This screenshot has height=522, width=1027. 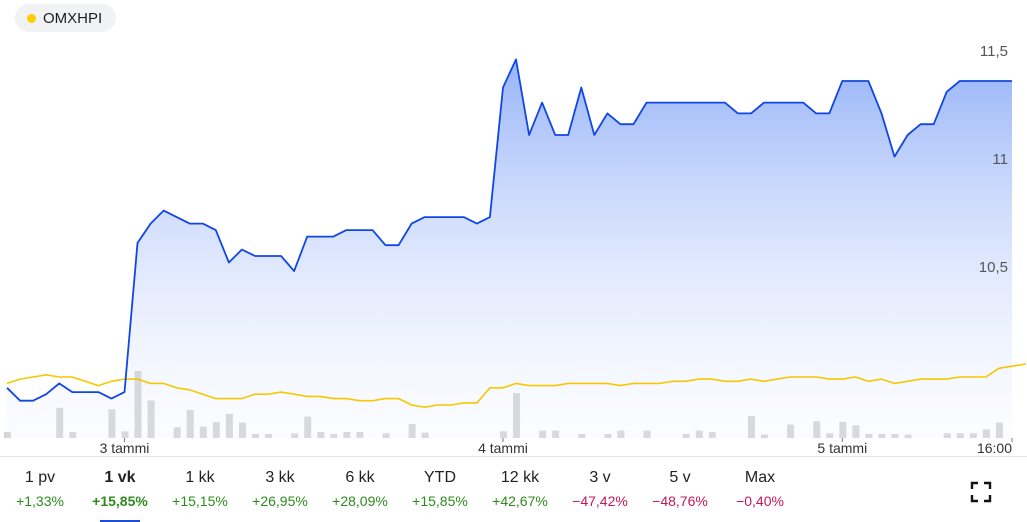 I want to click on x-axis-ticks: 3 tammi 4 tammi 5 tammi 16:00, so click(x=556, y=447).